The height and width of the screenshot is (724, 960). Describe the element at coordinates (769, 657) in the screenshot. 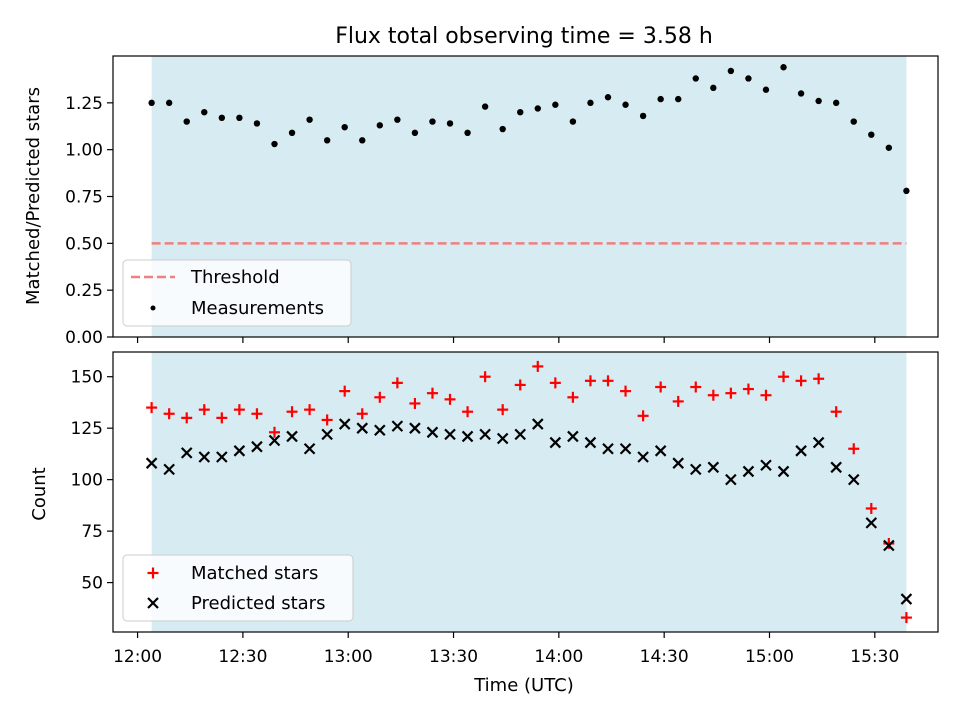

I see `x-tick-label: 15:00` at that location.